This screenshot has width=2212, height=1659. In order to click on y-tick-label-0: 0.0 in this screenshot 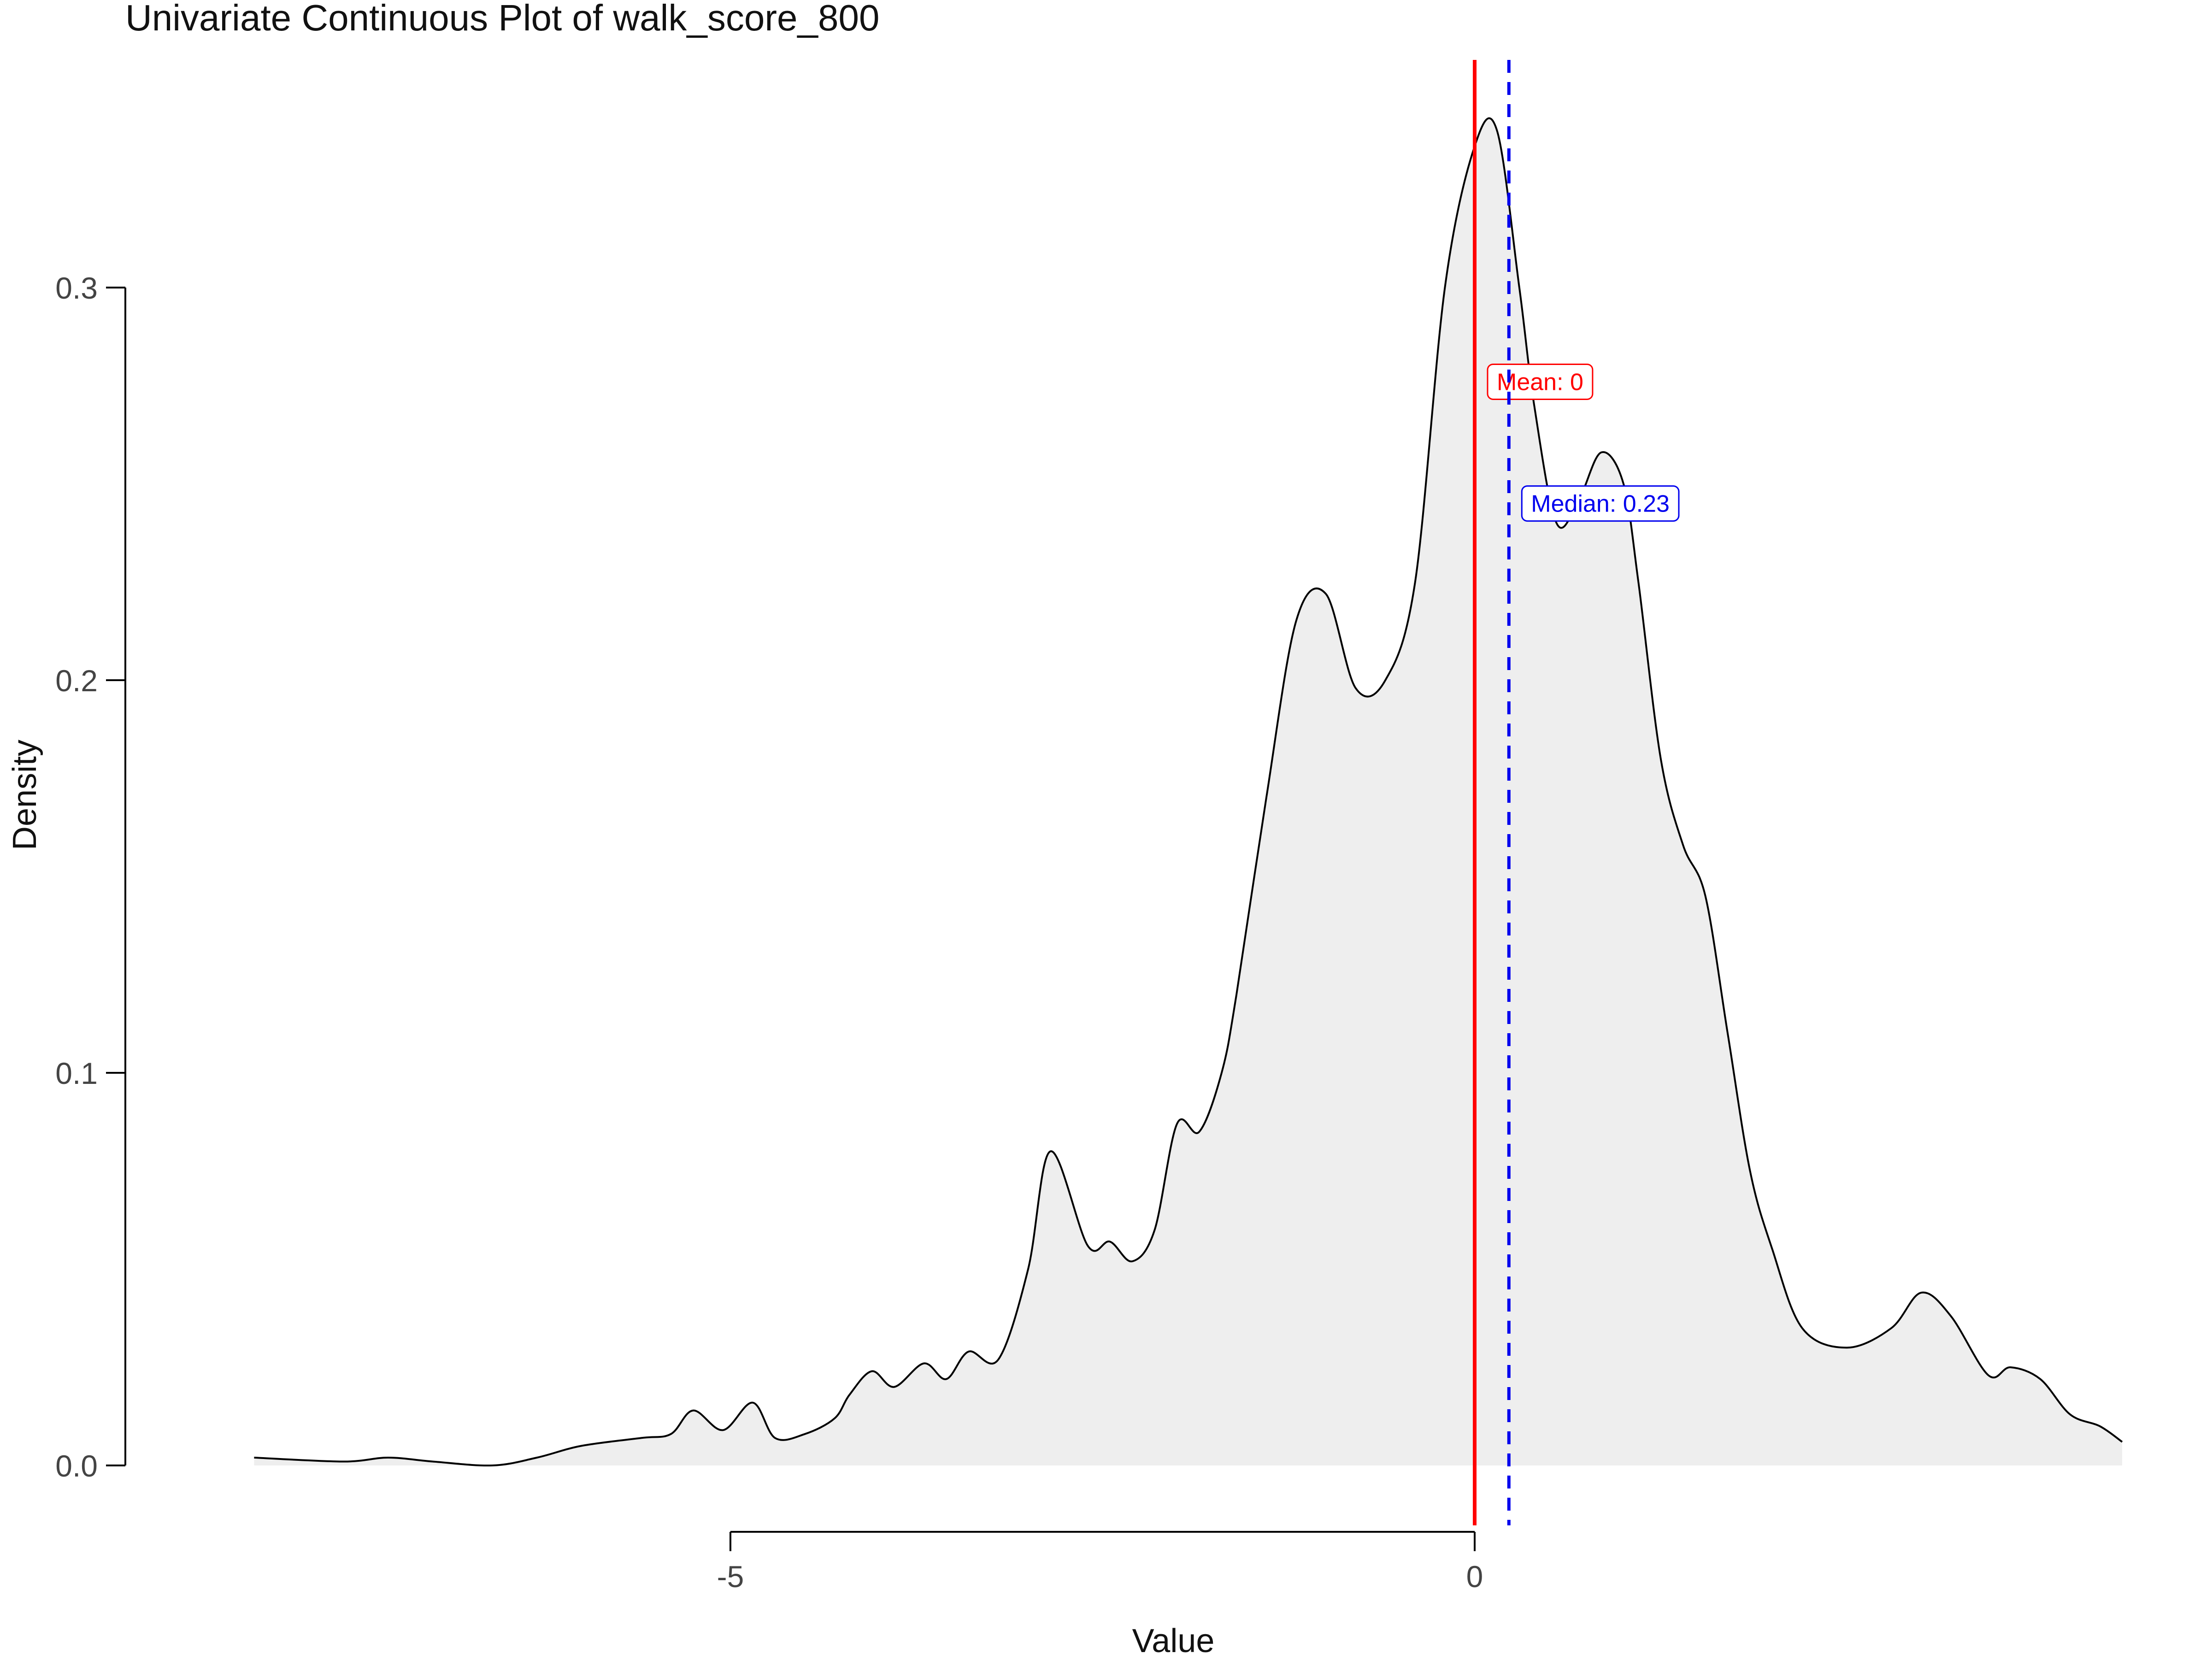, I will do `click(76, 1466)`.